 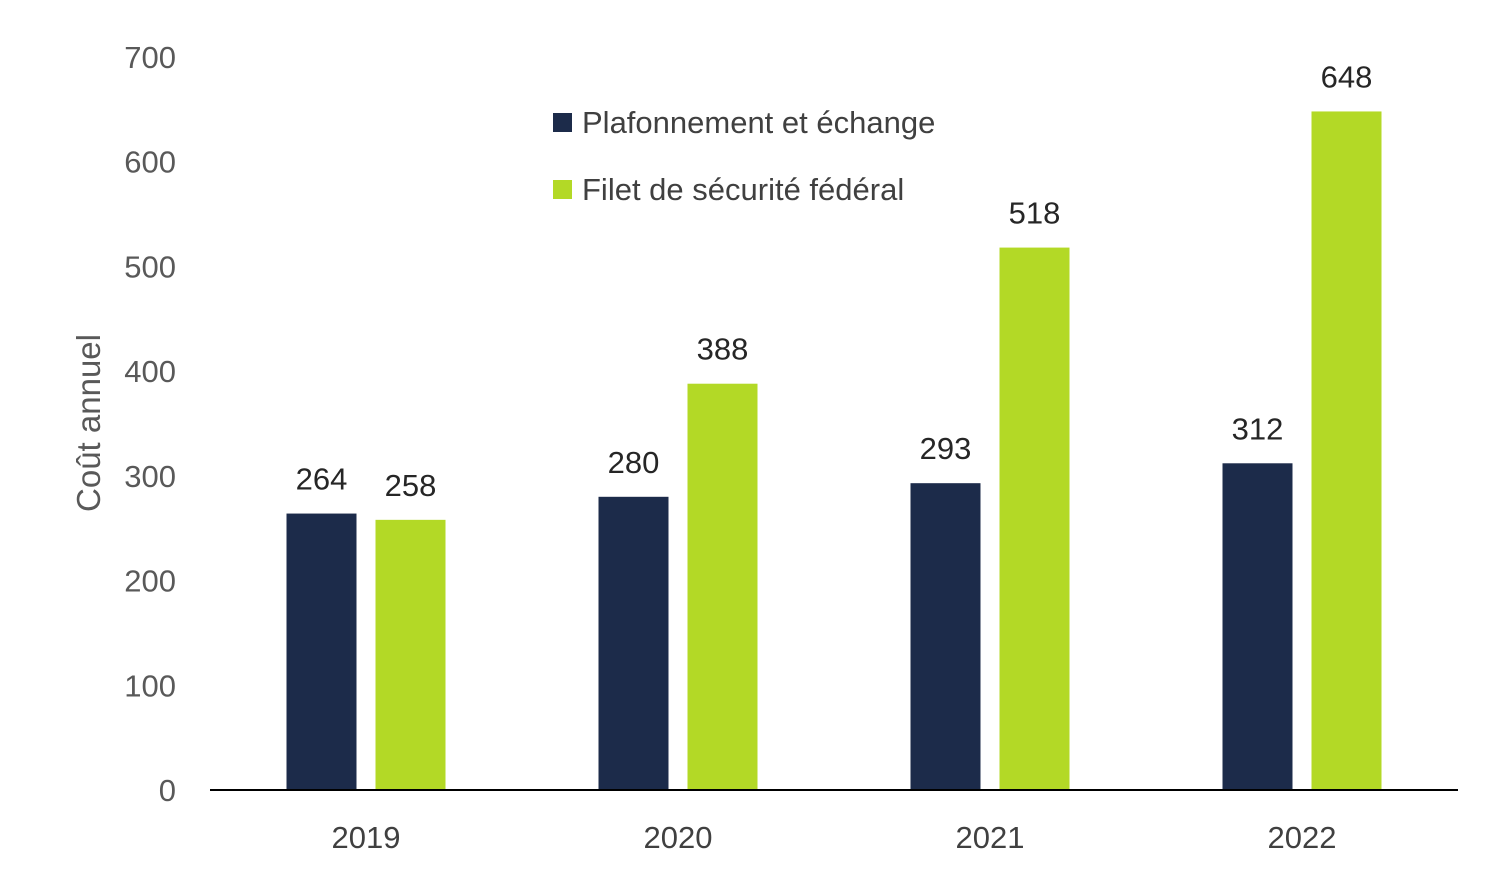 What do you see at coordinates (150, 57) in the screenshot?
I see `y-tick-label: 700` at bounding box center [150, 57].